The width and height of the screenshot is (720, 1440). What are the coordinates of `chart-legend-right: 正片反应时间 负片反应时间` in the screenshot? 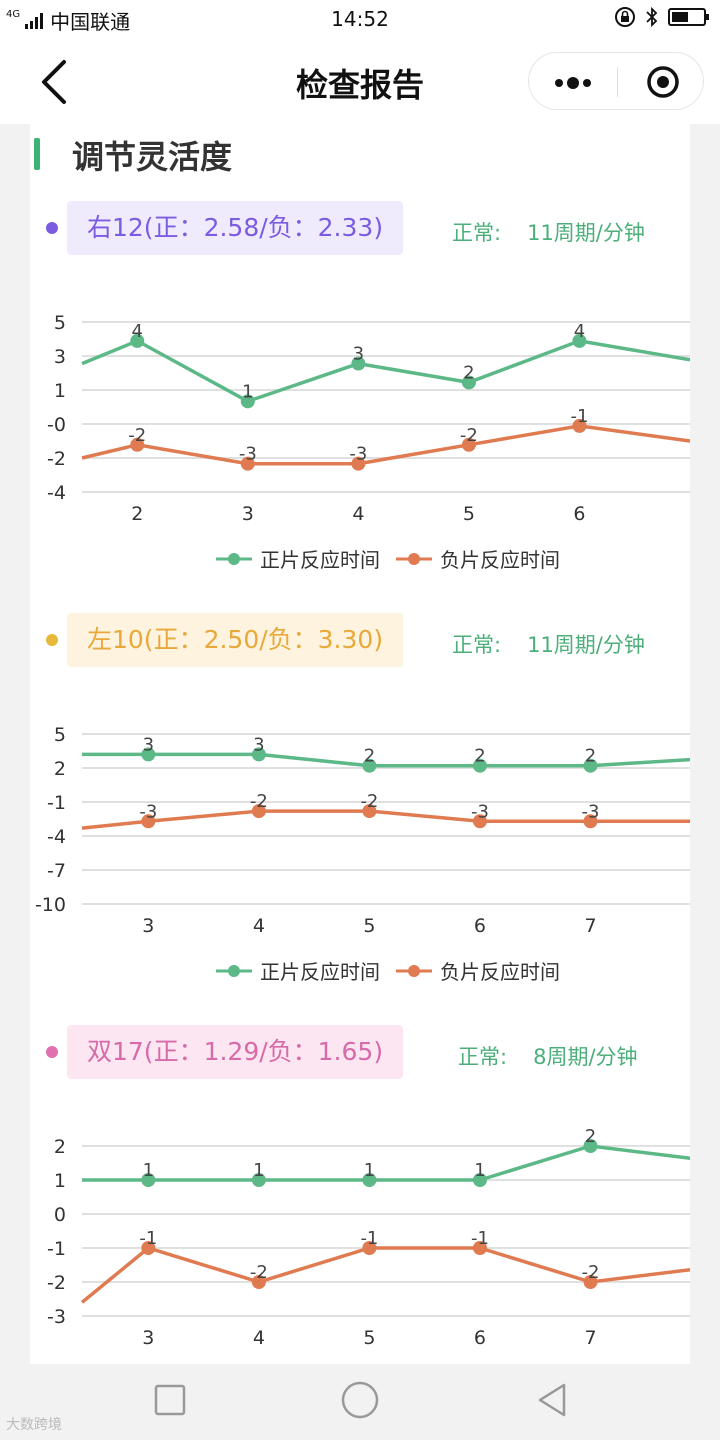 It's located at (360, 559).